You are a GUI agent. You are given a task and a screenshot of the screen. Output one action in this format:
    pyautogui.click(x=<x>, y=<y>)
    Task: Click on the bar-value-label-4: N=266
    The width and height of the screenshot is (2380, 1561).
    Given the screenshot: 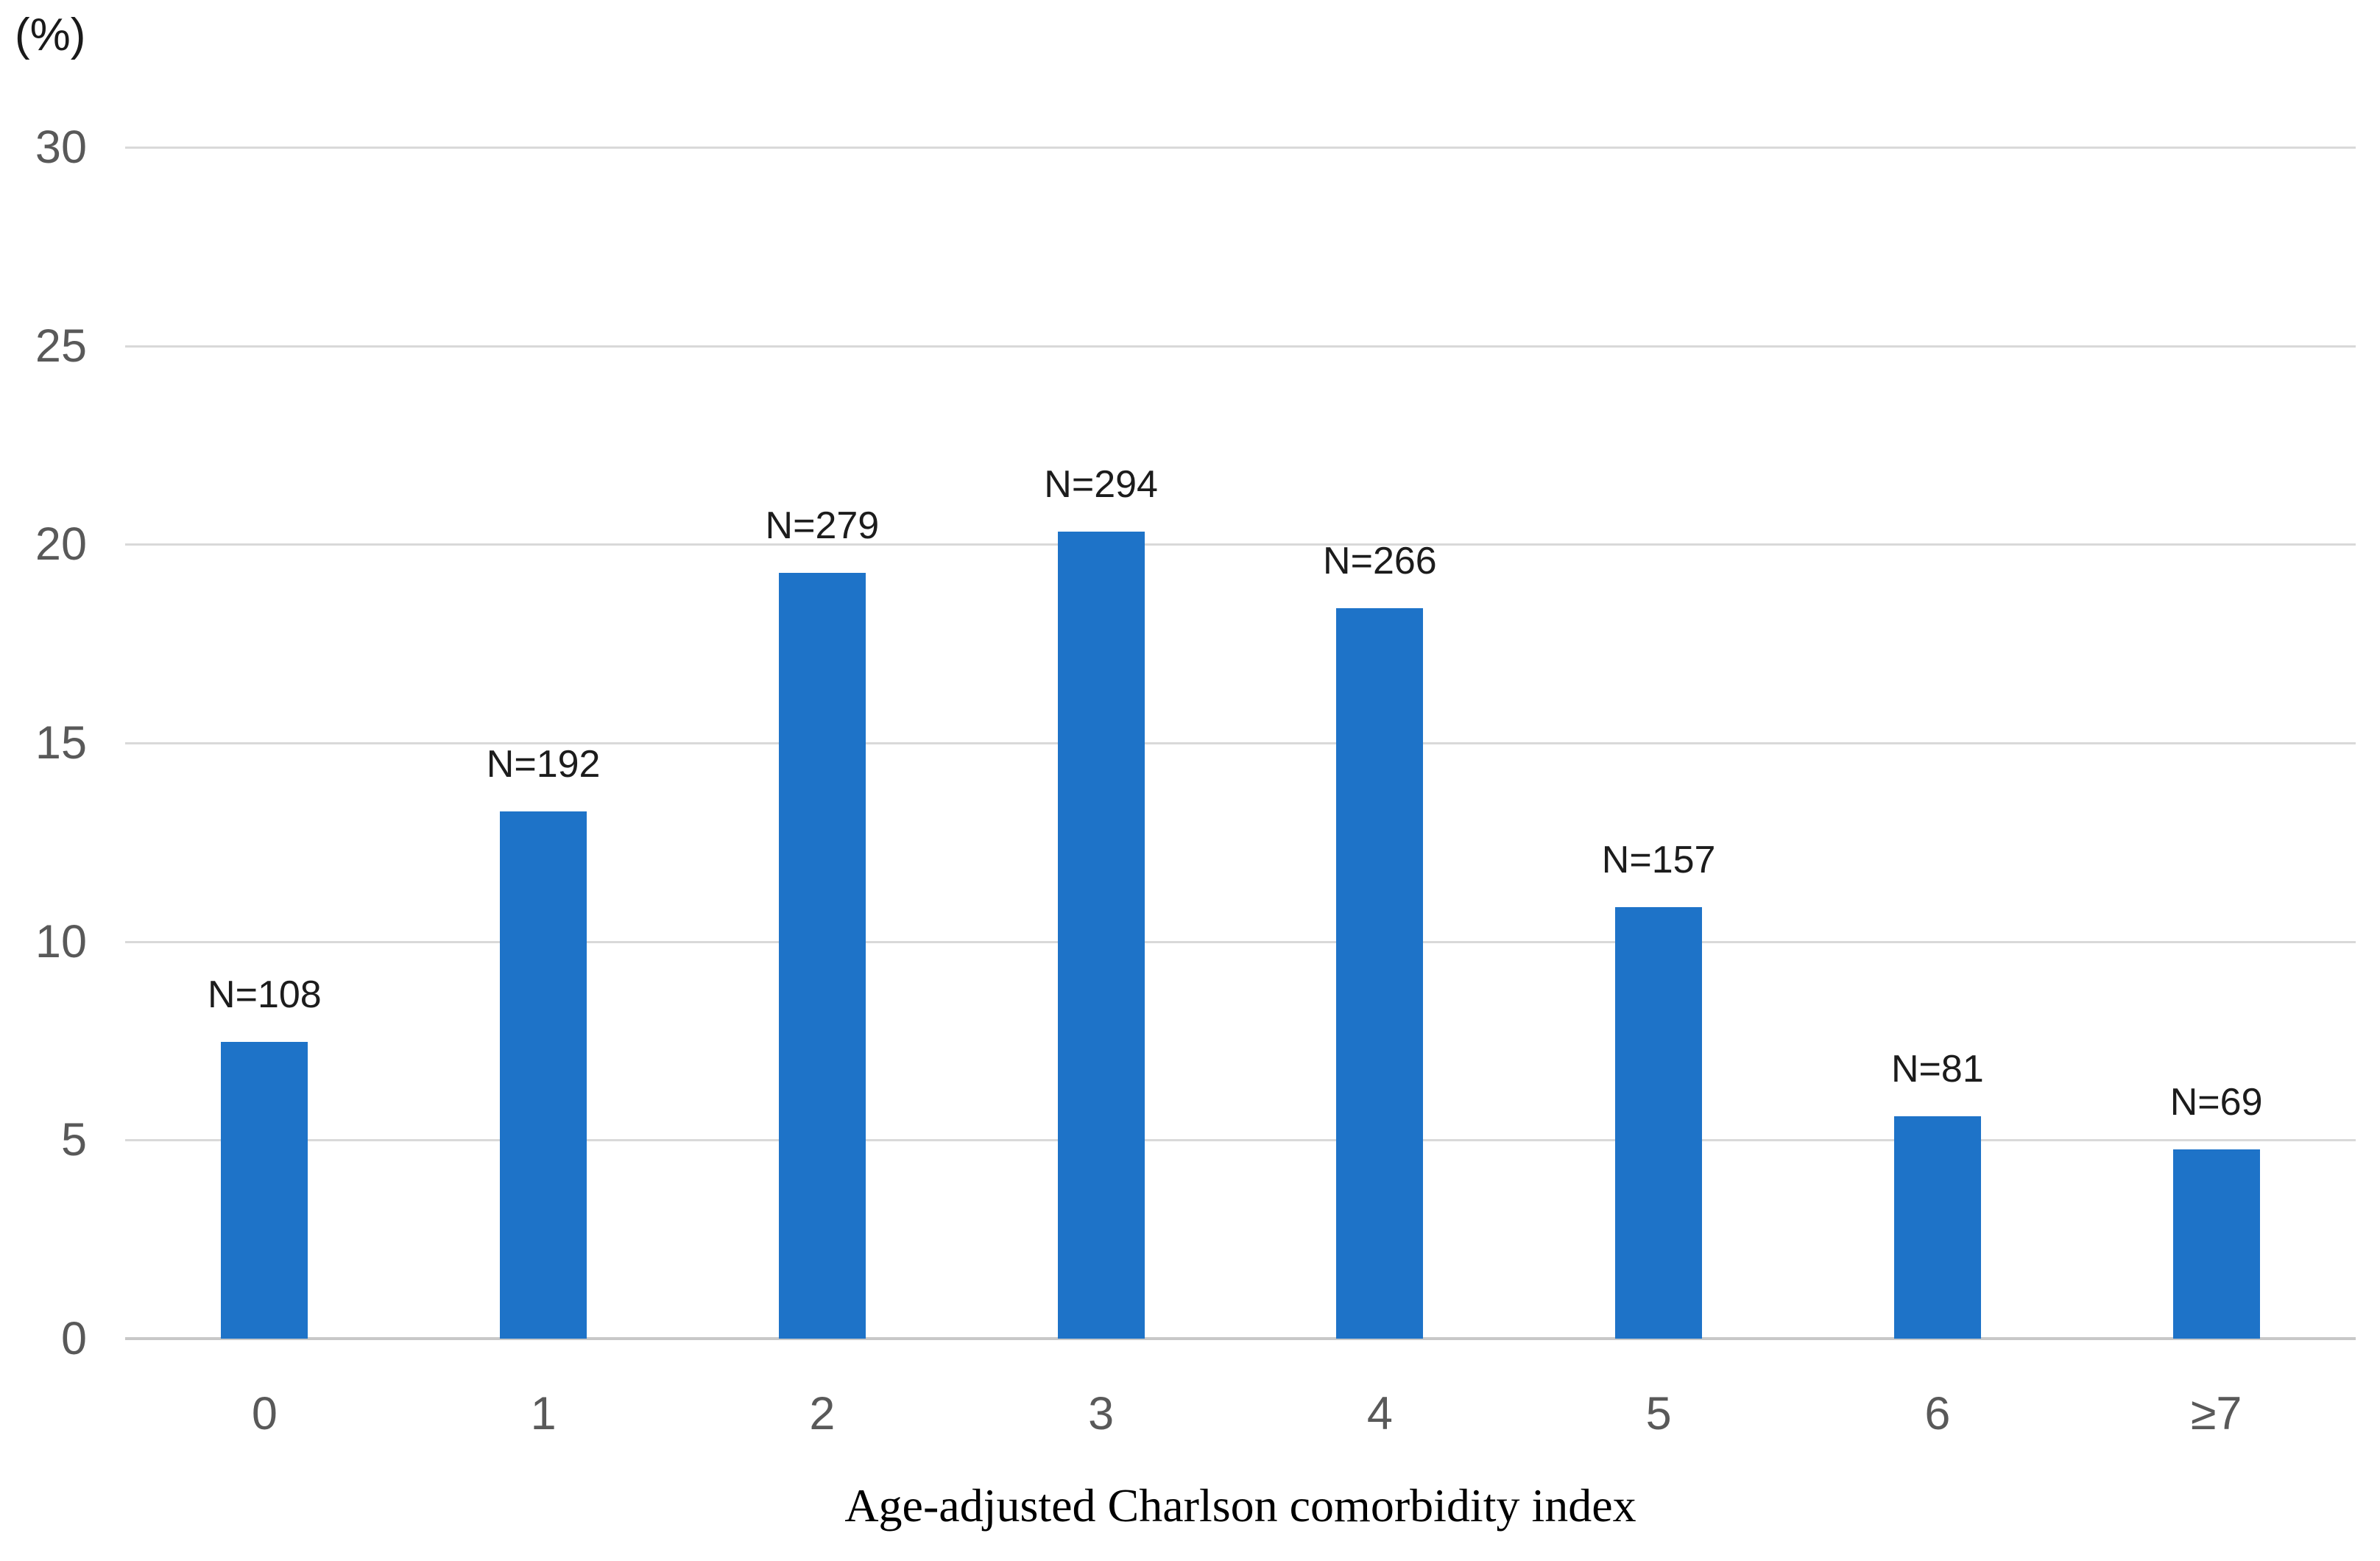 What is the action you would take?
    pyautogui.click(x=1380, y=560)
    